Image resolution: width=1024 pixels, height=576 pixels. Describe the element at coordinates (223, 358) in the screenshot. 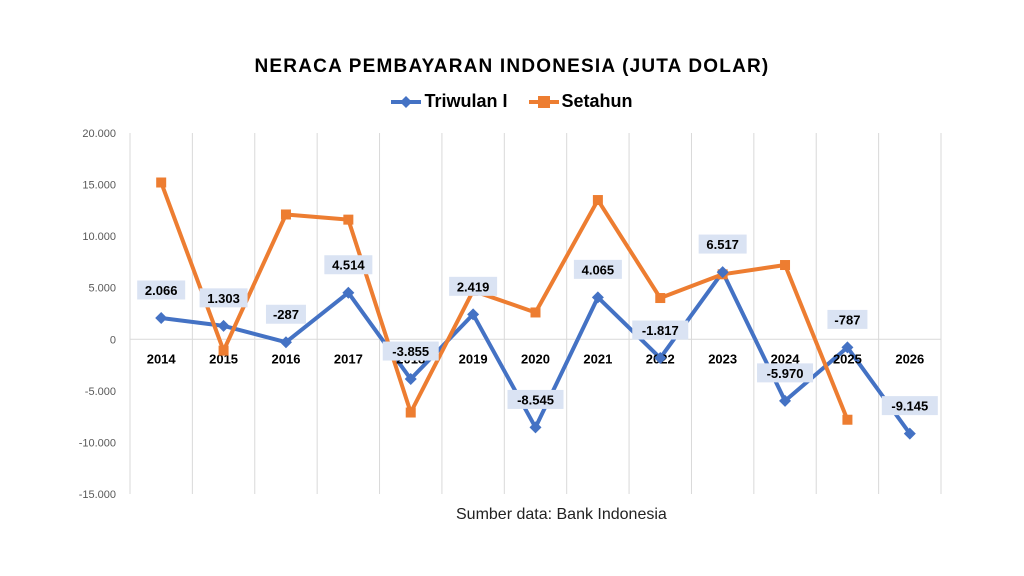

I see `x-tick-label: 2015` at that location.